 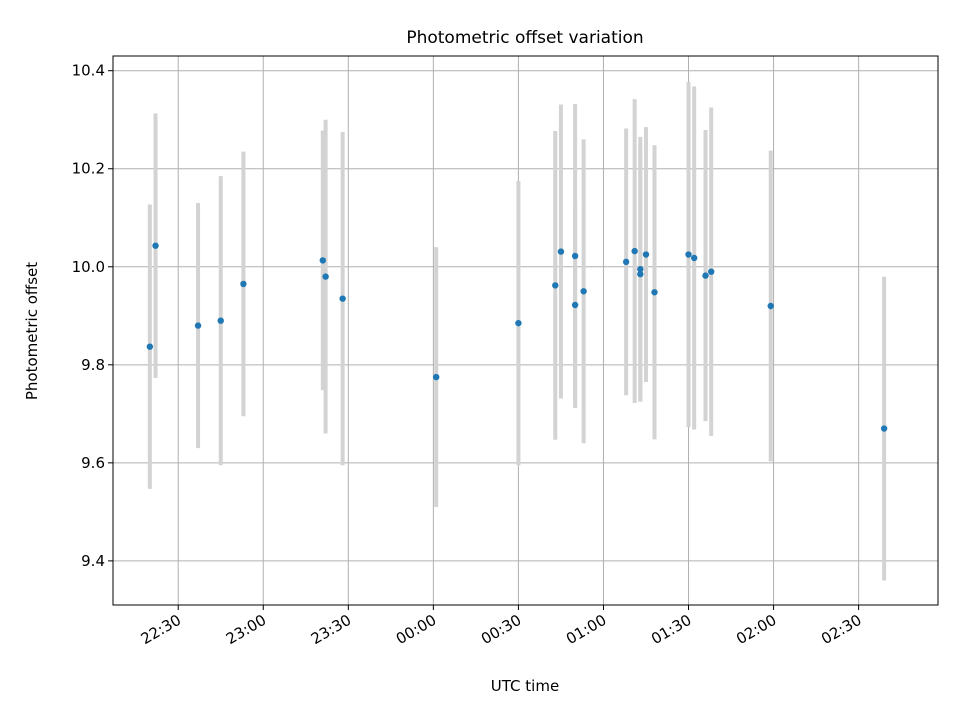 I want to click on y-axis-label: Photometric offset, so click(x=32, y=331).